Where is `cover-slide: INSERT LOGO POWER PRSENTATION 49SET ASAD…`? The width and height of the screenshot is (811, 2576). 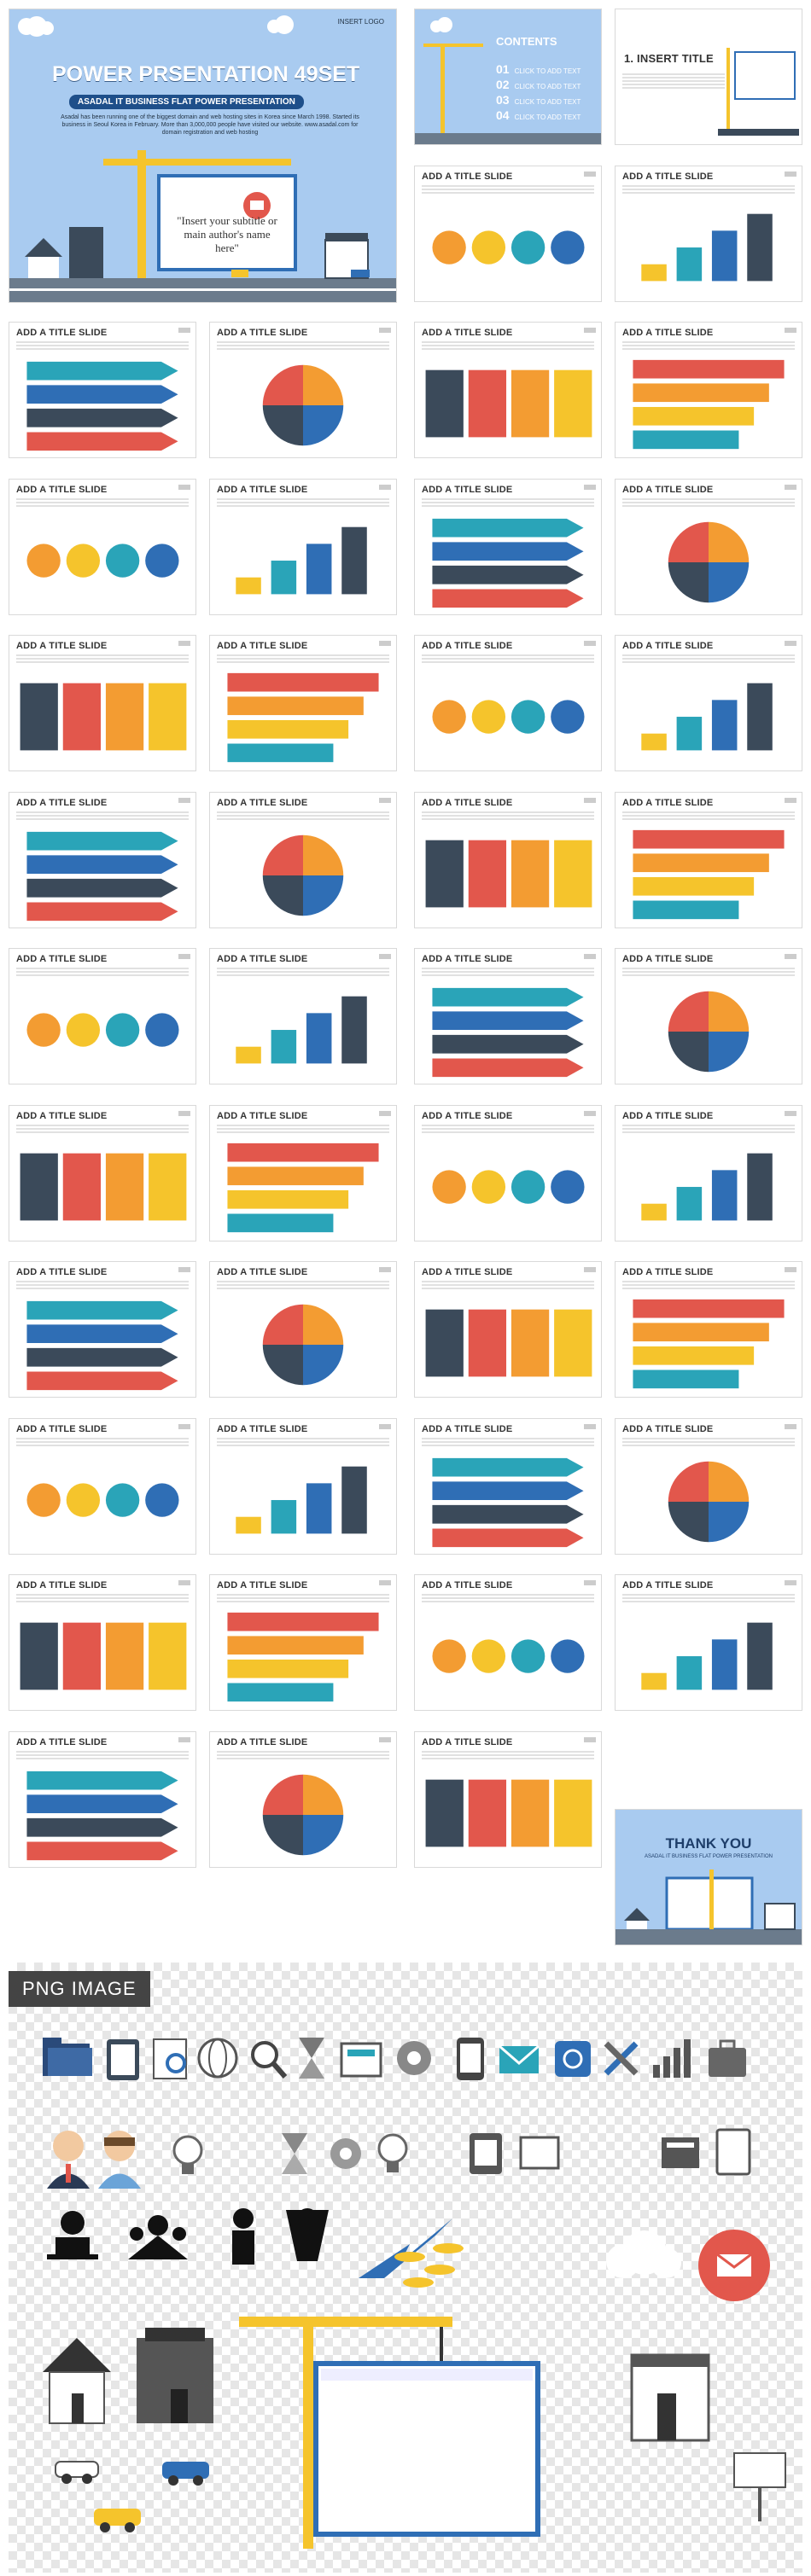
cover-slide: INSERT LOGO POWER PRSENTATION 49SET ASAD… is located at coordinates (203, 156).